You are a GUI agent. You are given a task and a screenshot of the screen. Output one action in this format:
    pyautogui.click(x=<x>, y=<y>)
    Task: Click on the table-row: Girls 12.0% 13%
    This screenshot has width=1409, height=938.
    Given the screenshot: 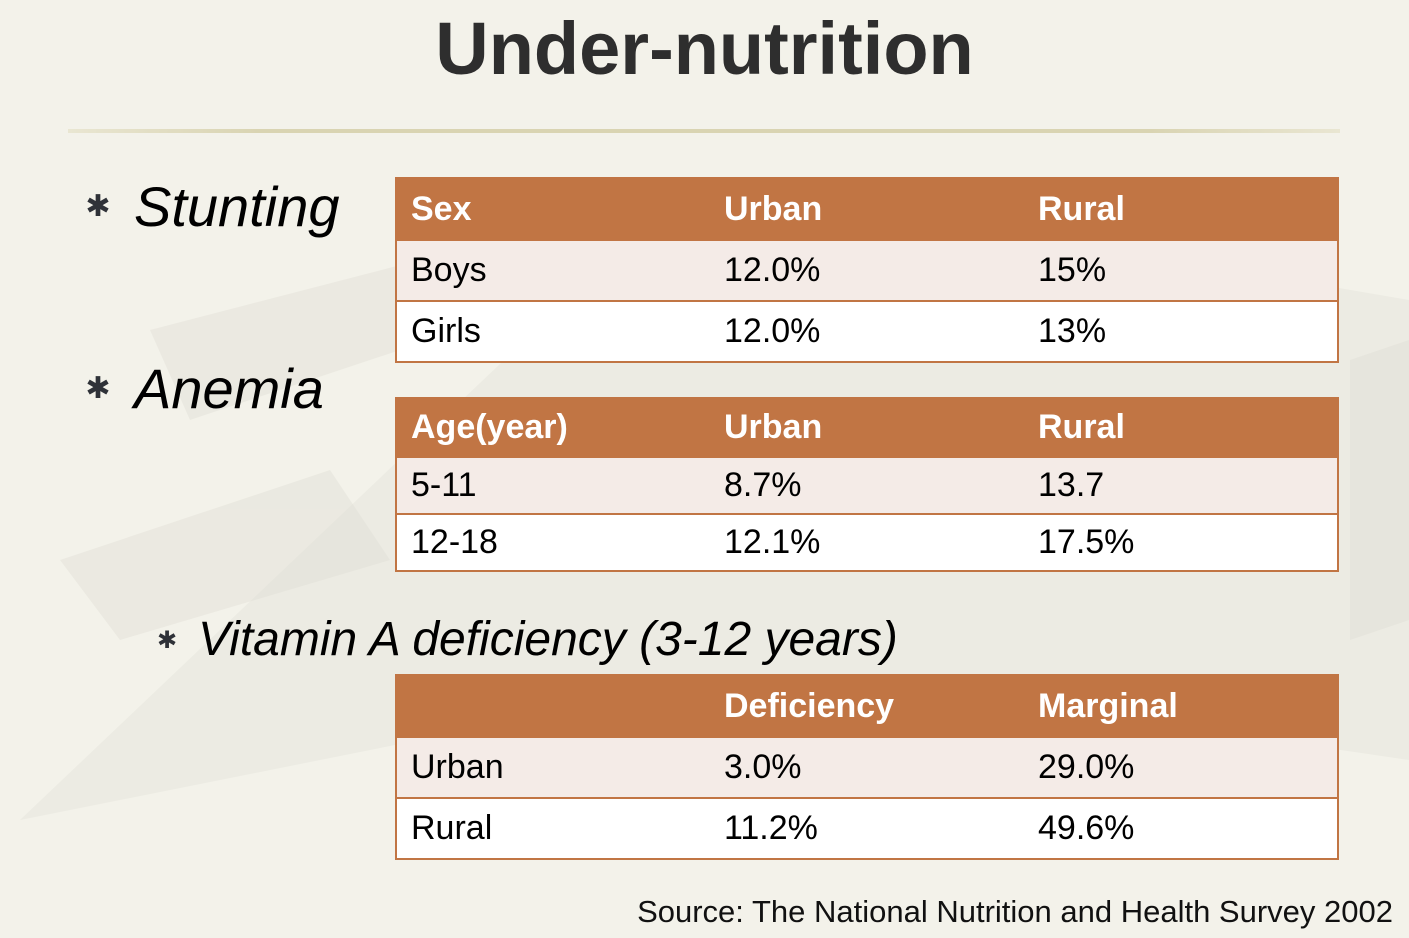 What is the action you would take?
    pyautogui.click(x=867, y=331)
    